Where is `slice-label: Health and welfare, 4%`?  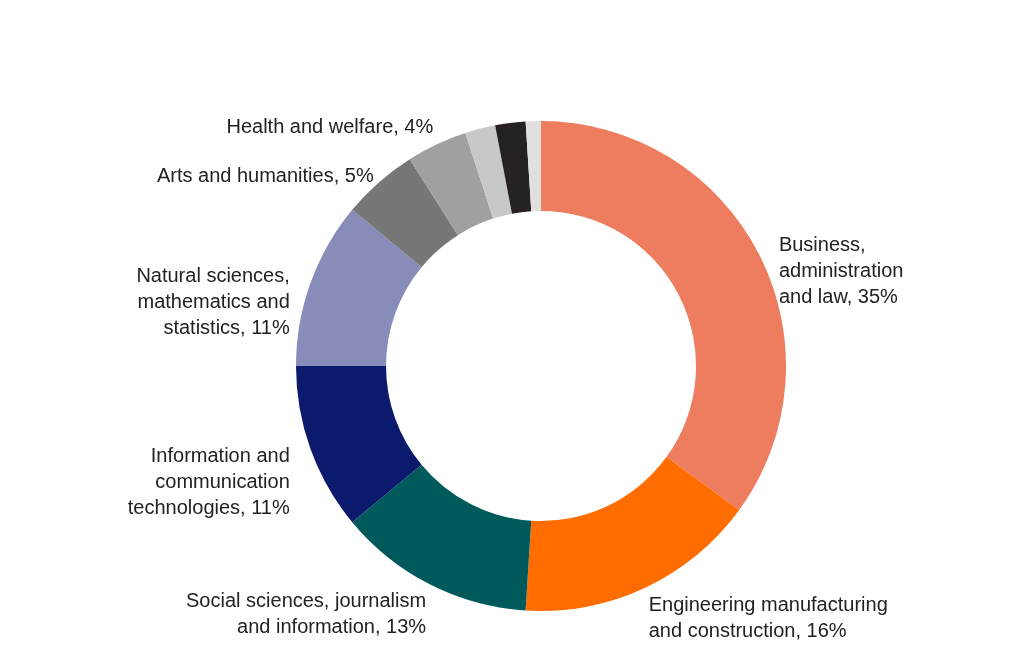 slice-label: Health and welfare, 4% is located at coordinates (330, 126).